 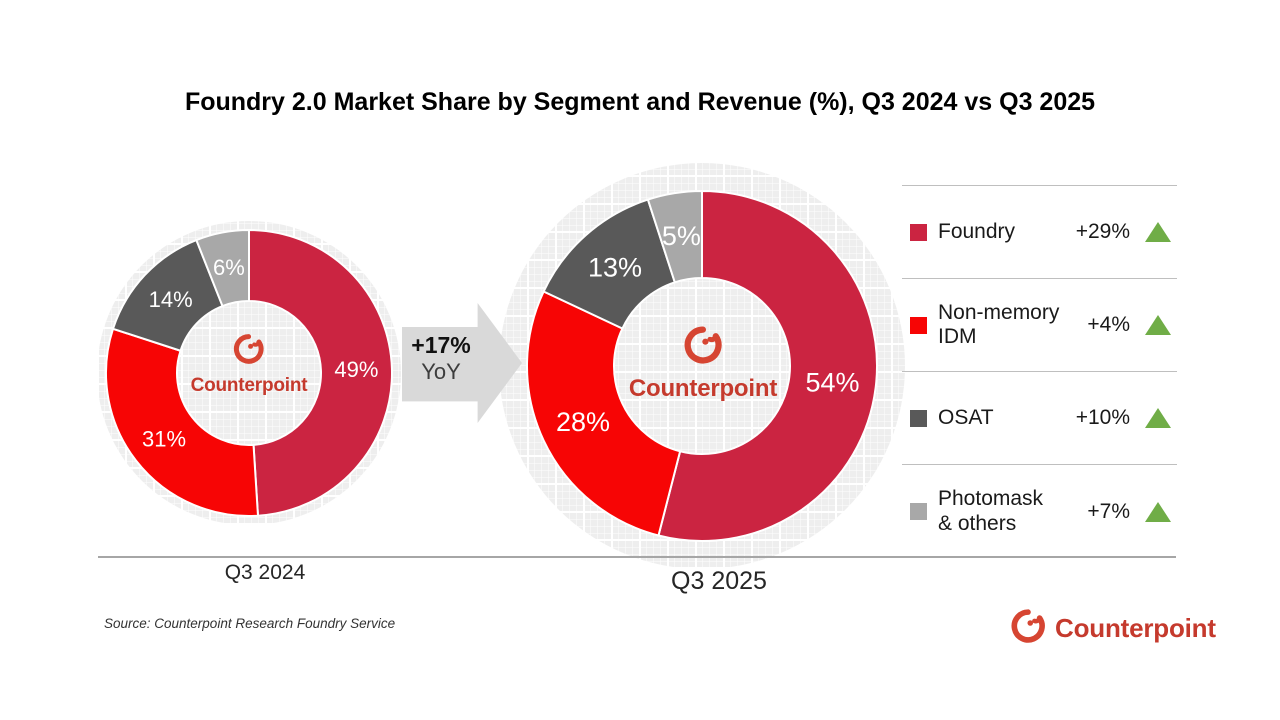 I want to click on legend-label: Photomask & others, so click(x=991, y=511).